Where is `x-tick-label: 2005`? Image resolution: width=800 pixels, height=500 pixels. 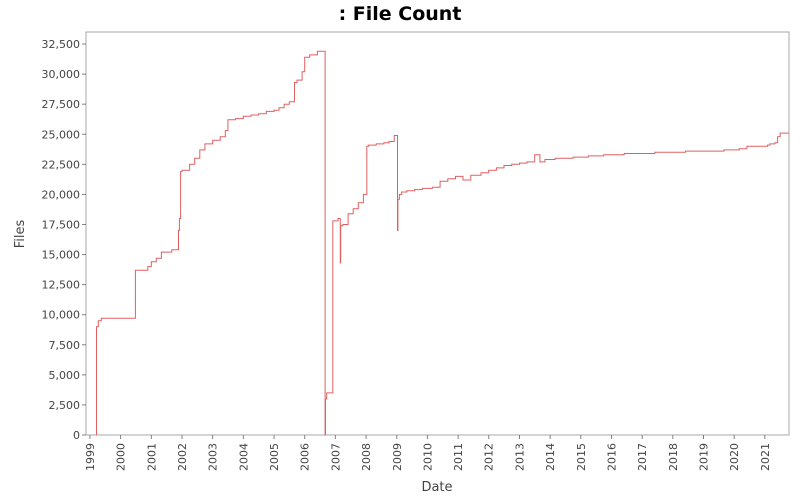
x-tick-label: 2005 is located at coordinates (274, 457).